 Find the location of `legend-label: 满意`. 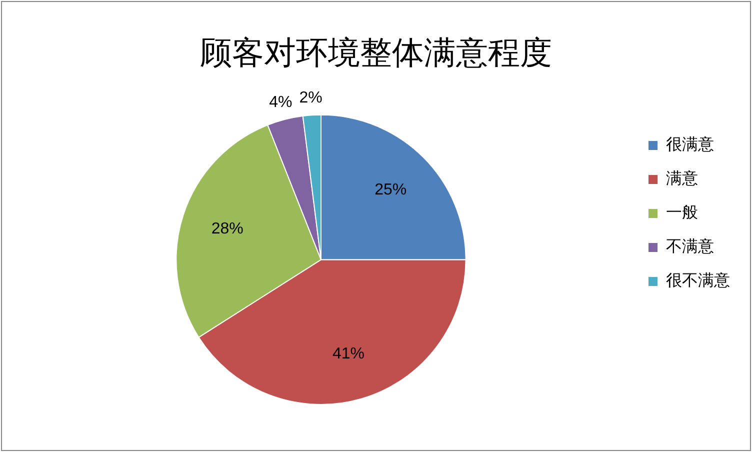

legend-label: 满意 is located at coordinates (682, 178).